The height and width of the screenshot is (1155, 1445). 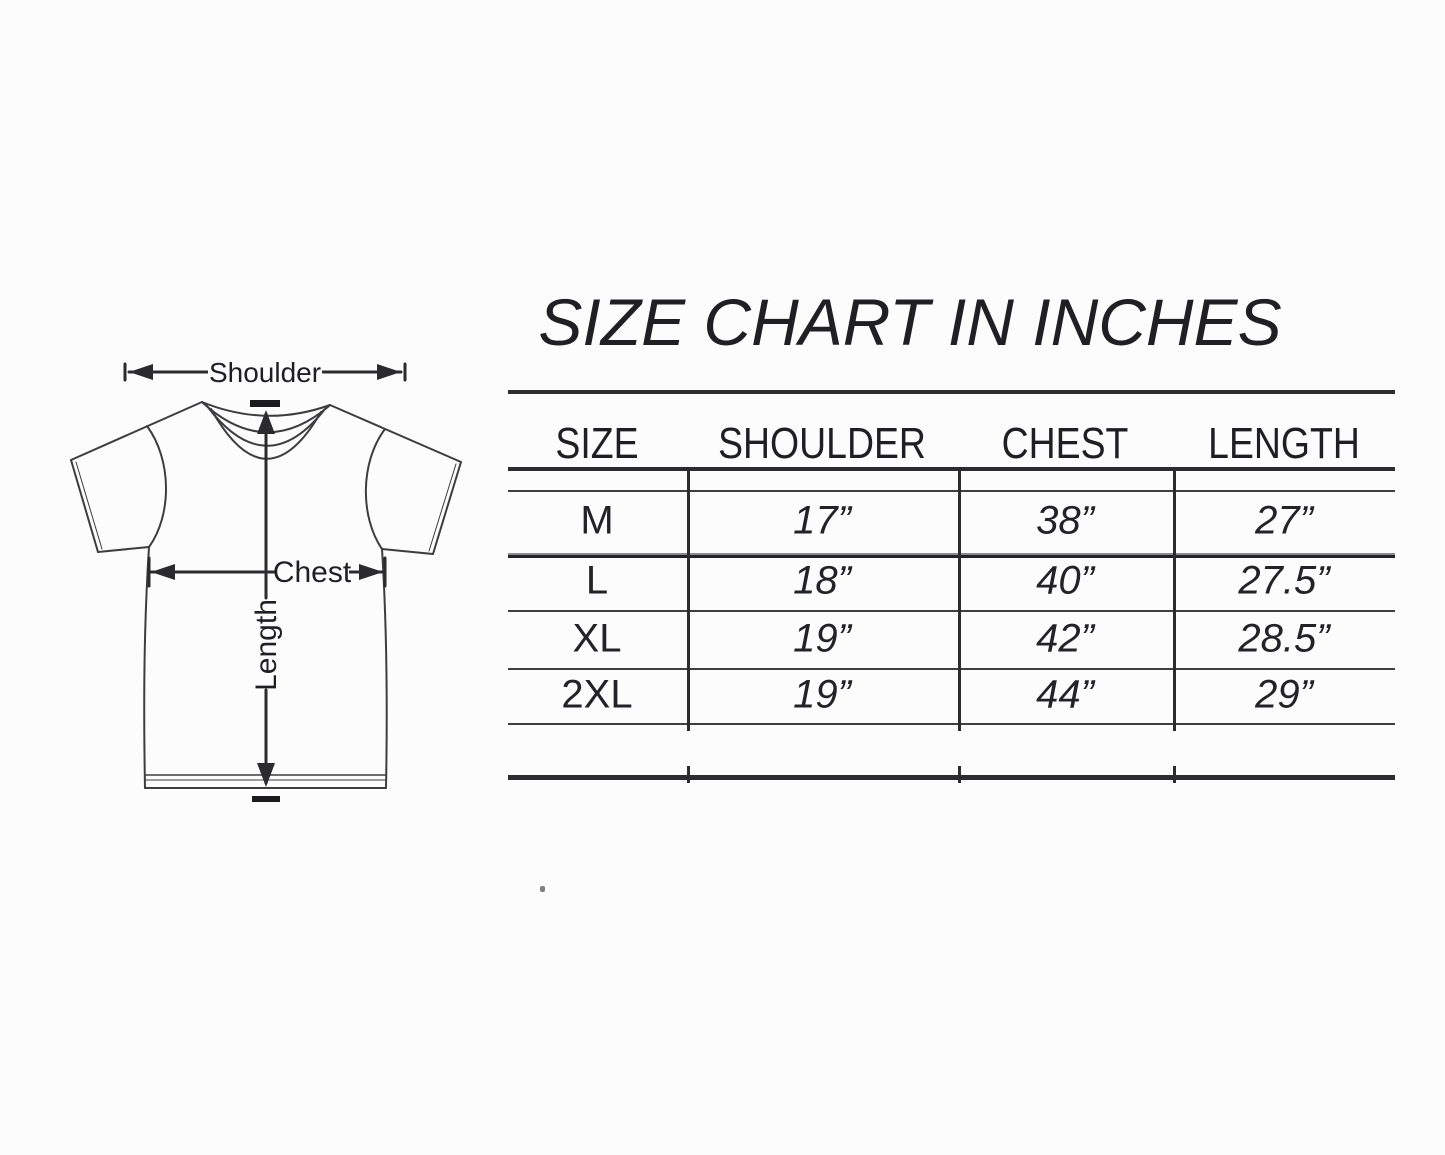 What do you see at coordinates (1065, 520) in the screenshot?
I see `chest-cell: 38”` at bounding box center [1065, 520].